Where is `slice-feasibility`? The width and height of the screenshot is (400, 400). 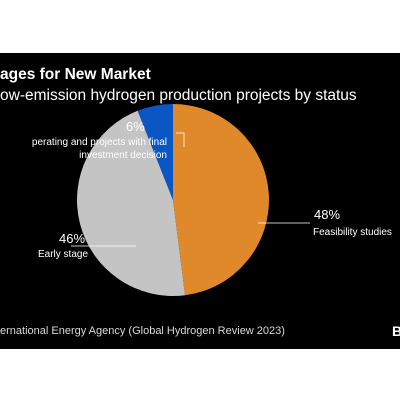
slice-feasibility is located at coordinates (221, 200).